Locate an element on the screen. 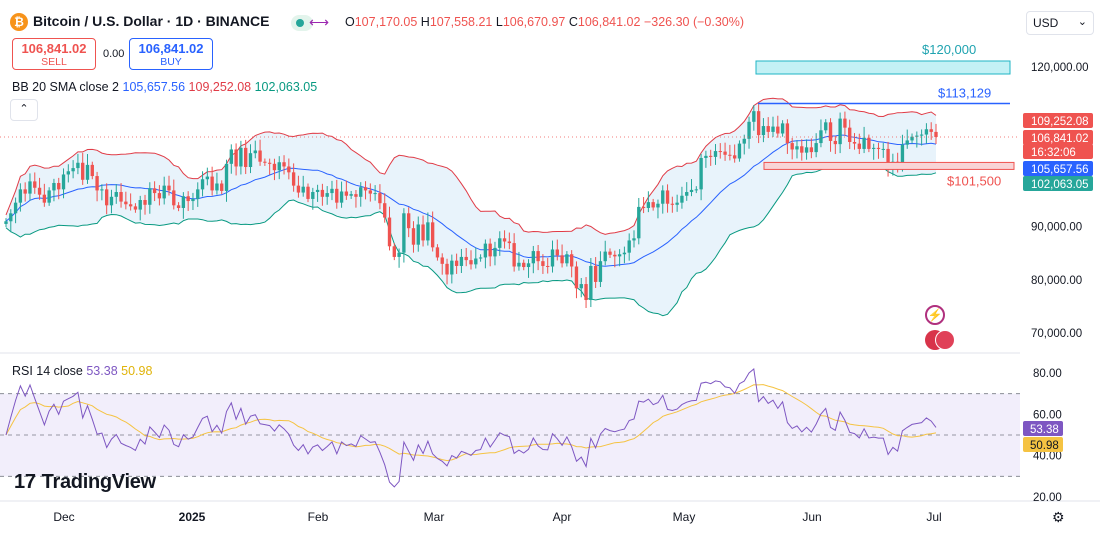 This screenshot has width=1100, height=537. flash-icon: ⚡ is located at coordinates (935, 315).